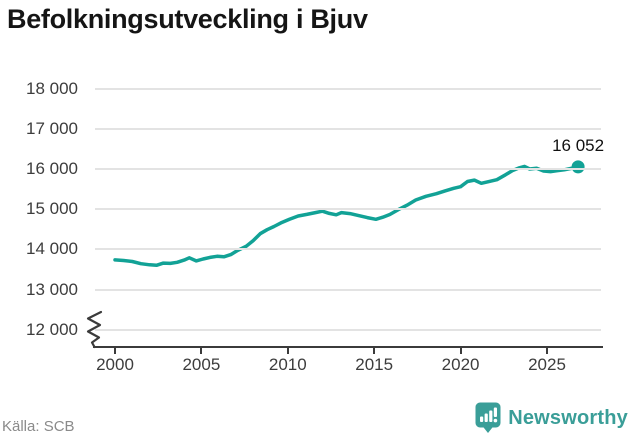 This screenshot has width=631, height=439. Describe the element at coordinates (547, 364) in the screenshot. I see `x-tick-label: 2025` at that location.